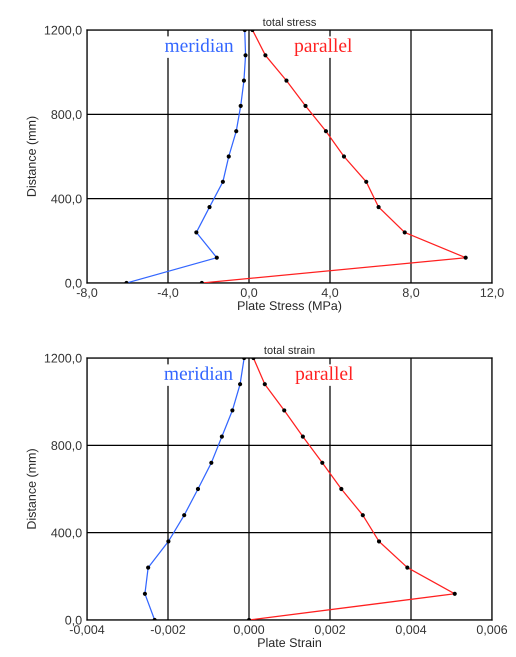 The width and height of the screenshot is (516, 657). I want to click on x-tick-label: 0,002, so click(330, 630).